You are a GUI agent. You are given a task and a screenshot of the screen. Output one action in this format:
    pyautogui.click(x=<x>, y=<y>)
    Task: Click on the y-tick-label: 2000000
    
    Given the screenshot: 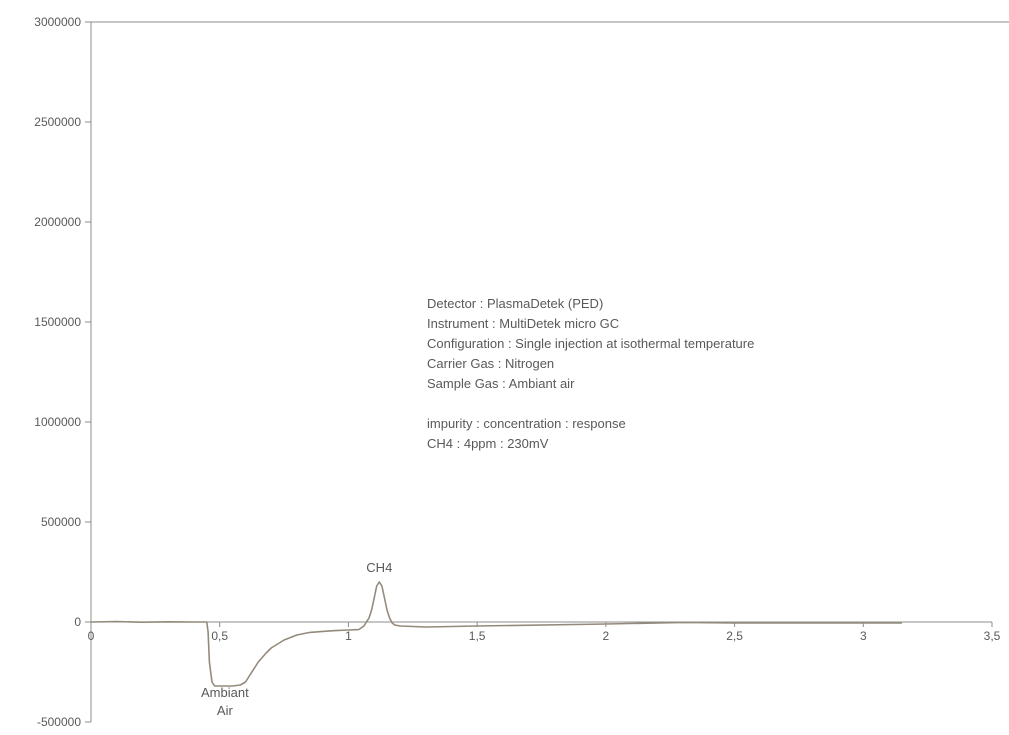 What is the action you would take?
    pyautogui.click(x=57, y=222)
    